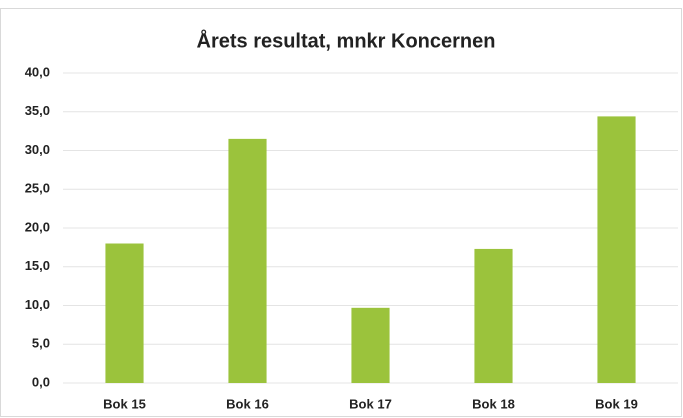 The image size is (683, 418). I want to click on x-tick-label: Bok 19, so click(616, 403).